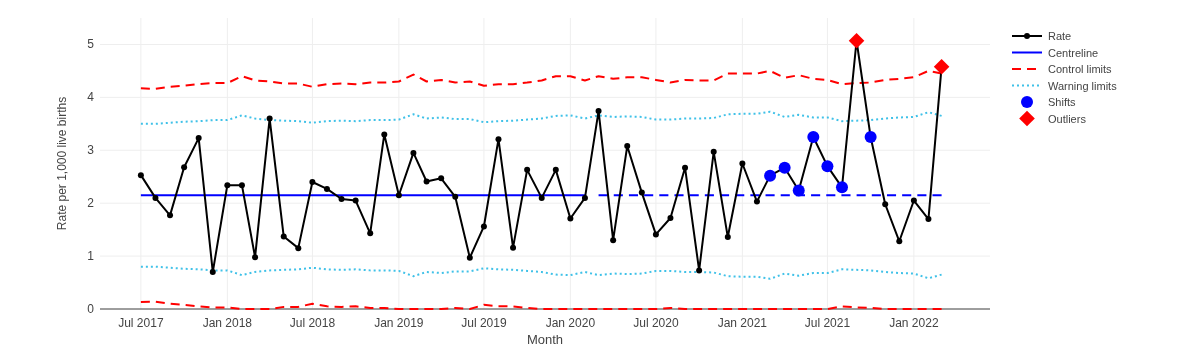  What do you see at coordinates (1083, 85) in the screenshot?
I see `legend-label: Warning limits` at bounding box center [1083, 85].